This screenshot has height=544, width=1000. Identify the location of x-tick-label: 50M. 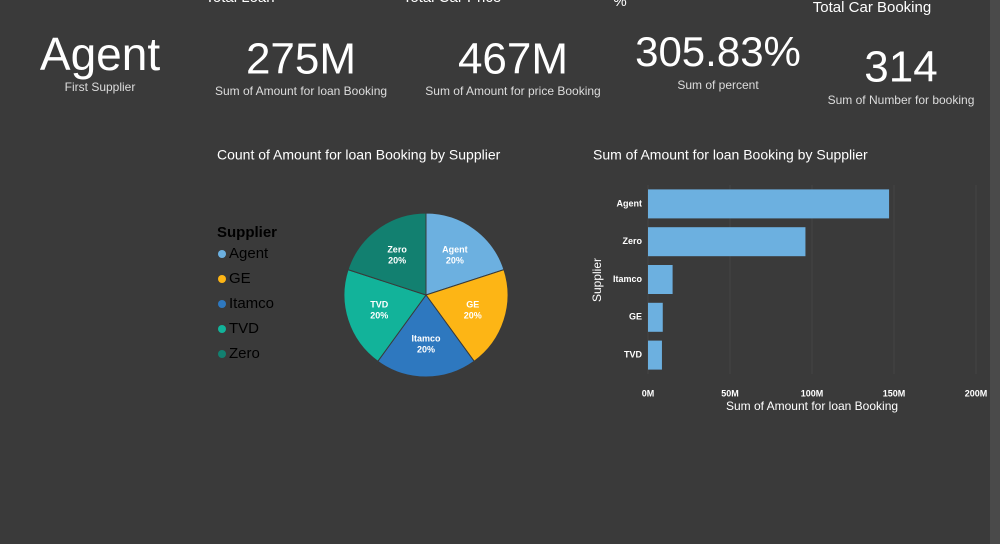
(730, 393).